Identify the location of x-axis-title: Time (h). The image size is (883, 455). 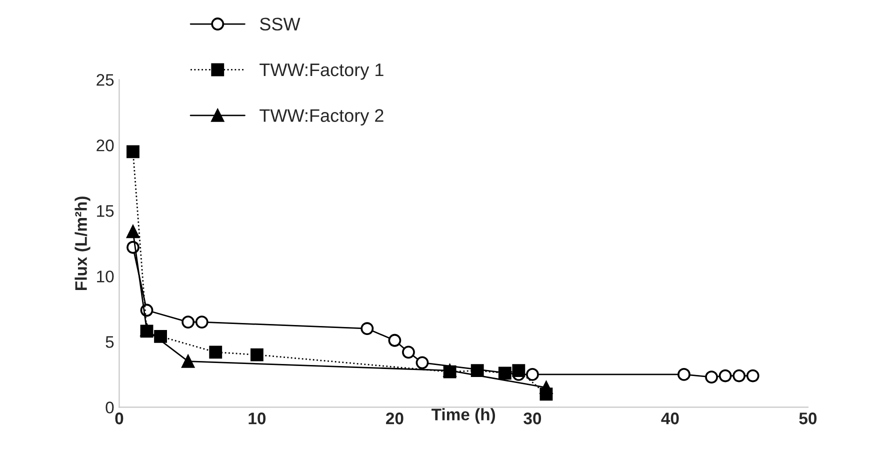
(464, 416).